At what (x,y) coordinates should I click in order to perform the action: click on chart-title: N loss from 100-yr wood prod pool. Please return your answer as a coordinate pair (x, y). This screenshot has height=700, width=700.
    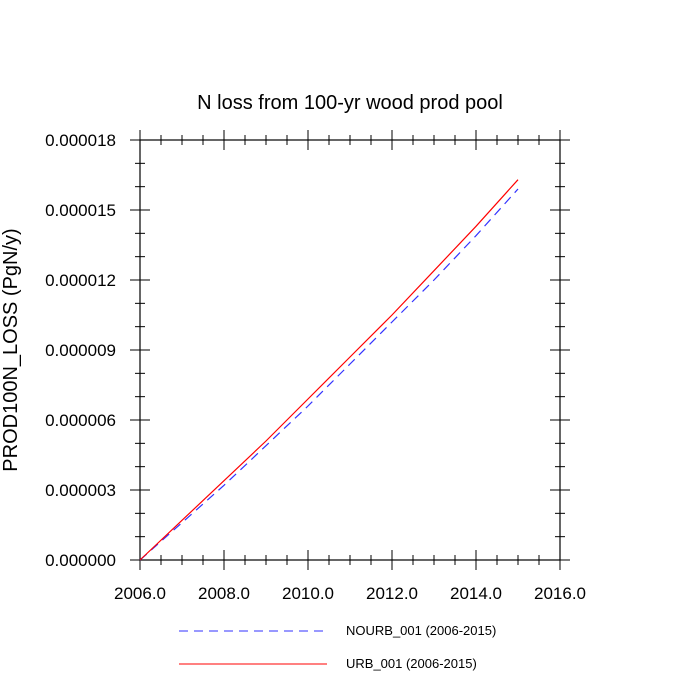
    Looking at the image, I should click on (350, 103).